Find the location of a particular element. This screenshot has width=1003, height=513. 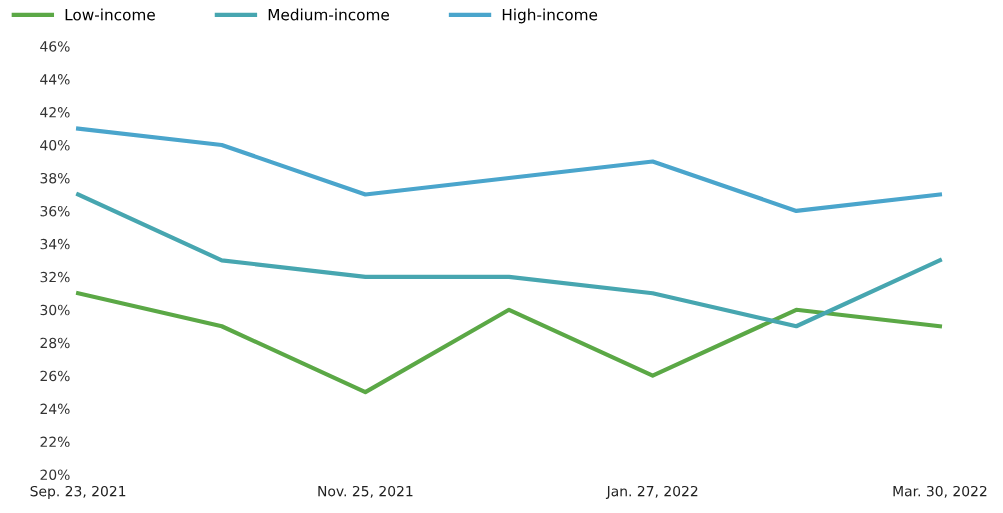

y-tick-label: 32% is located at coordinates (55, 277).